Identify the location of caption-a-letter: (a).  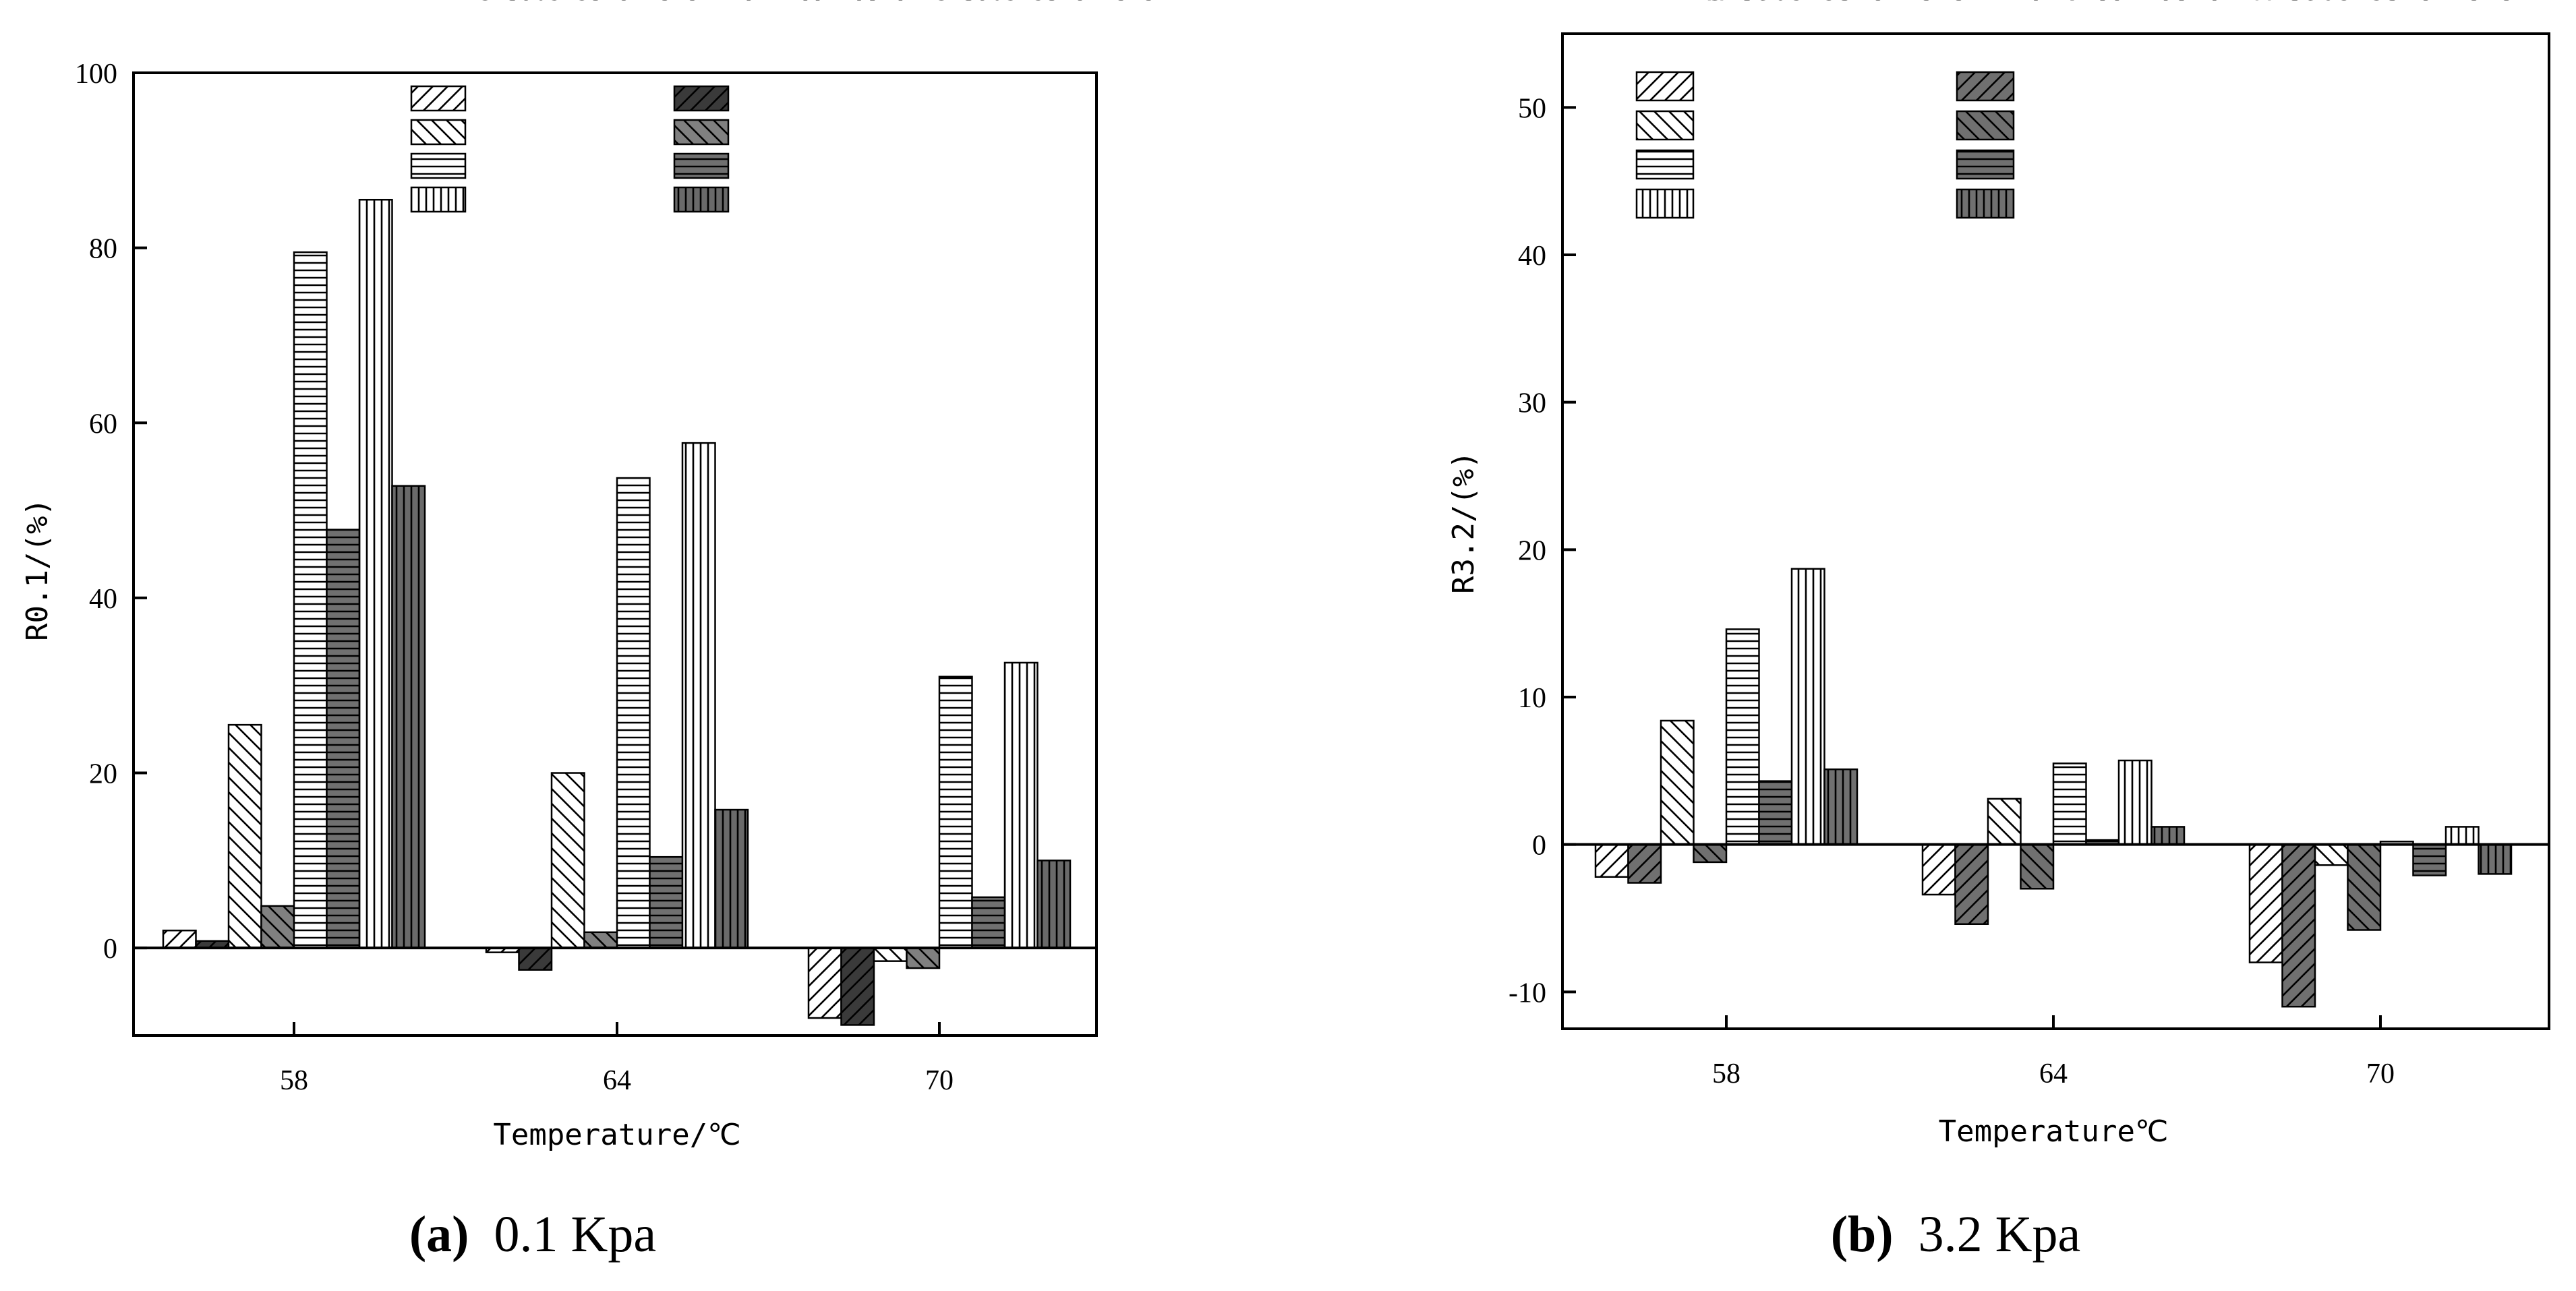
(439, 1234).